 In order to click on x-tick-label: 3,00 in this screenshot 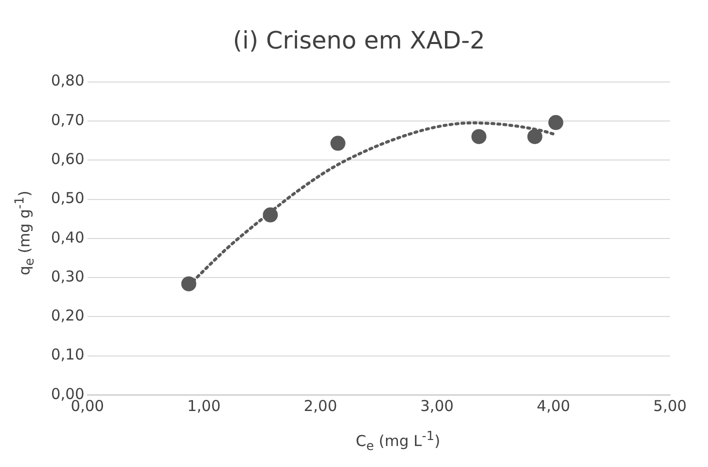, I will do `click(437, 405)`.